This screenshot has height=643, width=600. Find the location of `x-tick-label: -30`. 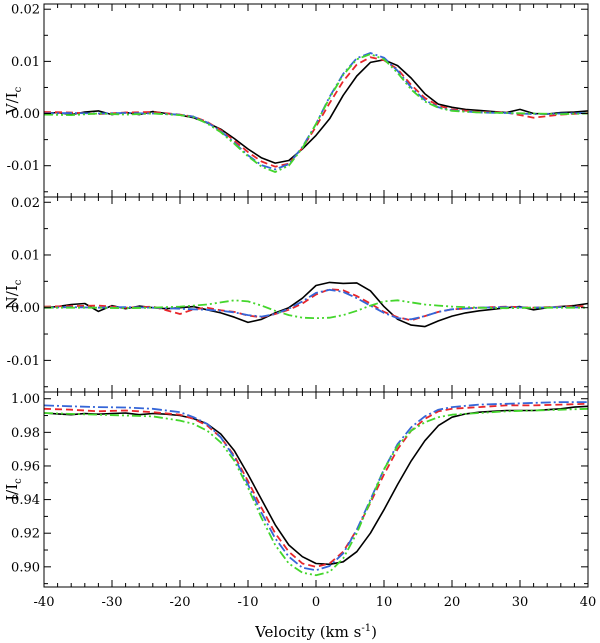

x-tick-label: -30 is located at coordinates (112, 602).